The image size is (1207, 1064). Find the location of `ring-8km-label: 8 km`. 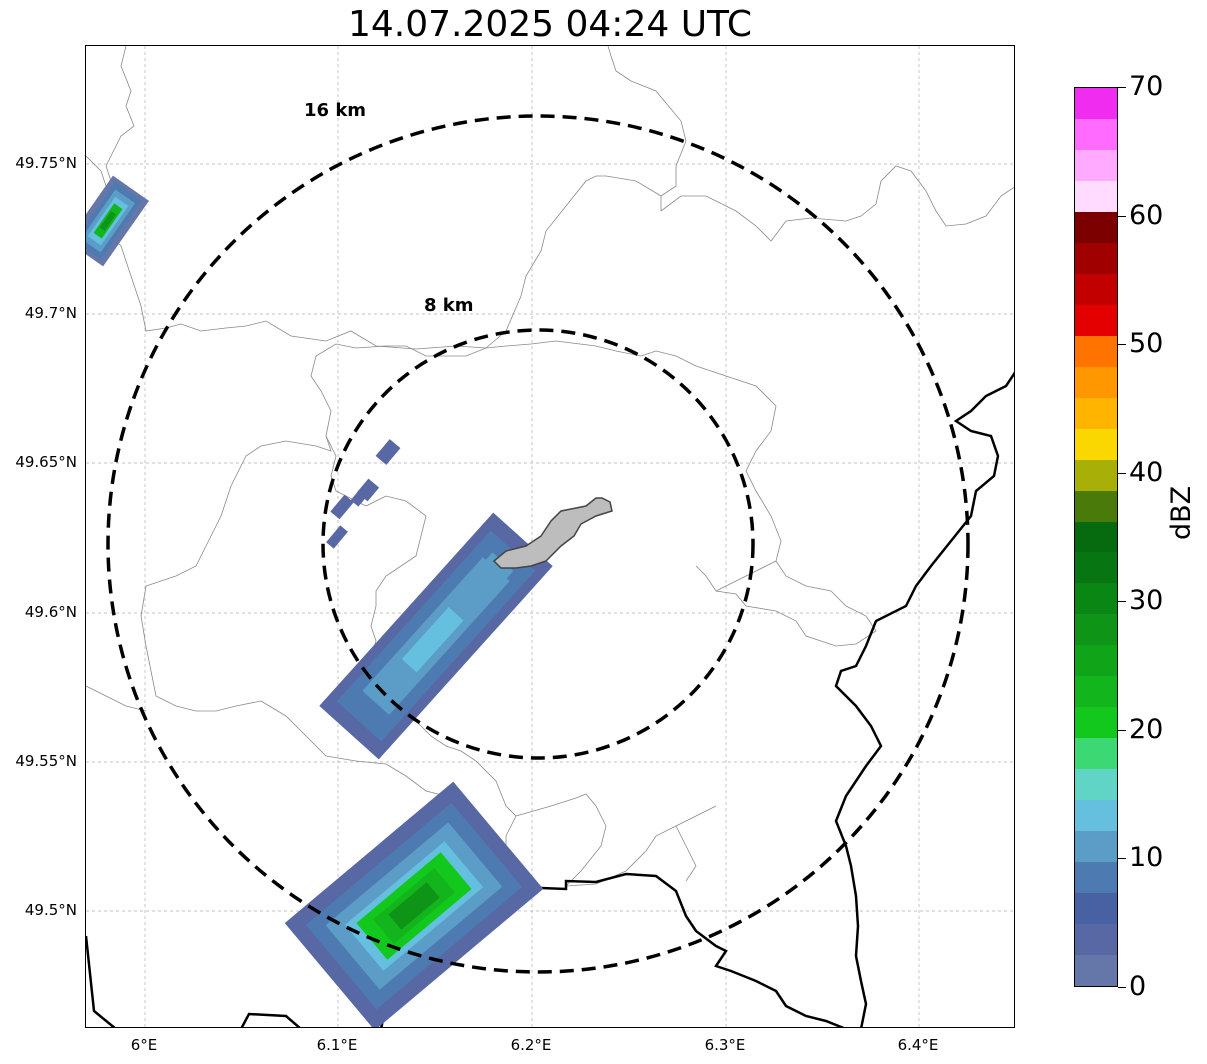

ring-8km-label: 8 km is located at coordinates (449, 305).